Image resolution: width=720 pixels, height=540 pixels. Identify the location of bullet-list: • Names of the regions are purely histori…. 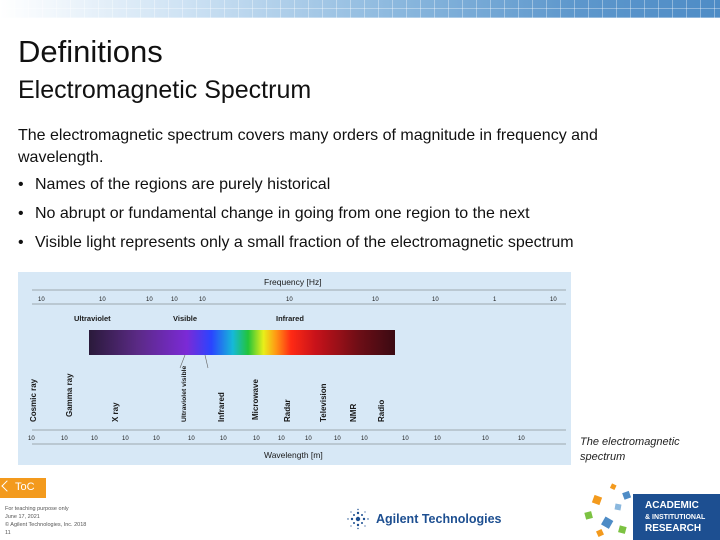
(296, 215).